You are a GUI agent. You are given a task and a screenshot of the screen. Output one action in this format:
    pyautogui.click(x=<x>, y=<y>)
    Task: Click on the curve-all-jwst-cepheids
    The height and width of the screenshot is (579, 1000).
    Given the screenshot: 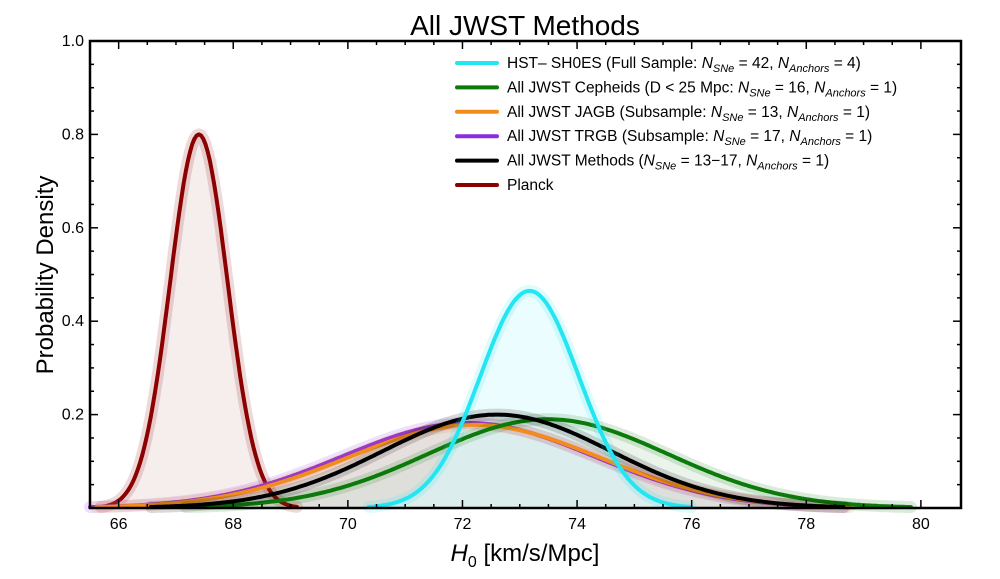 What is the action you would take?
    pyautogui.click(x=548, y=463)
    